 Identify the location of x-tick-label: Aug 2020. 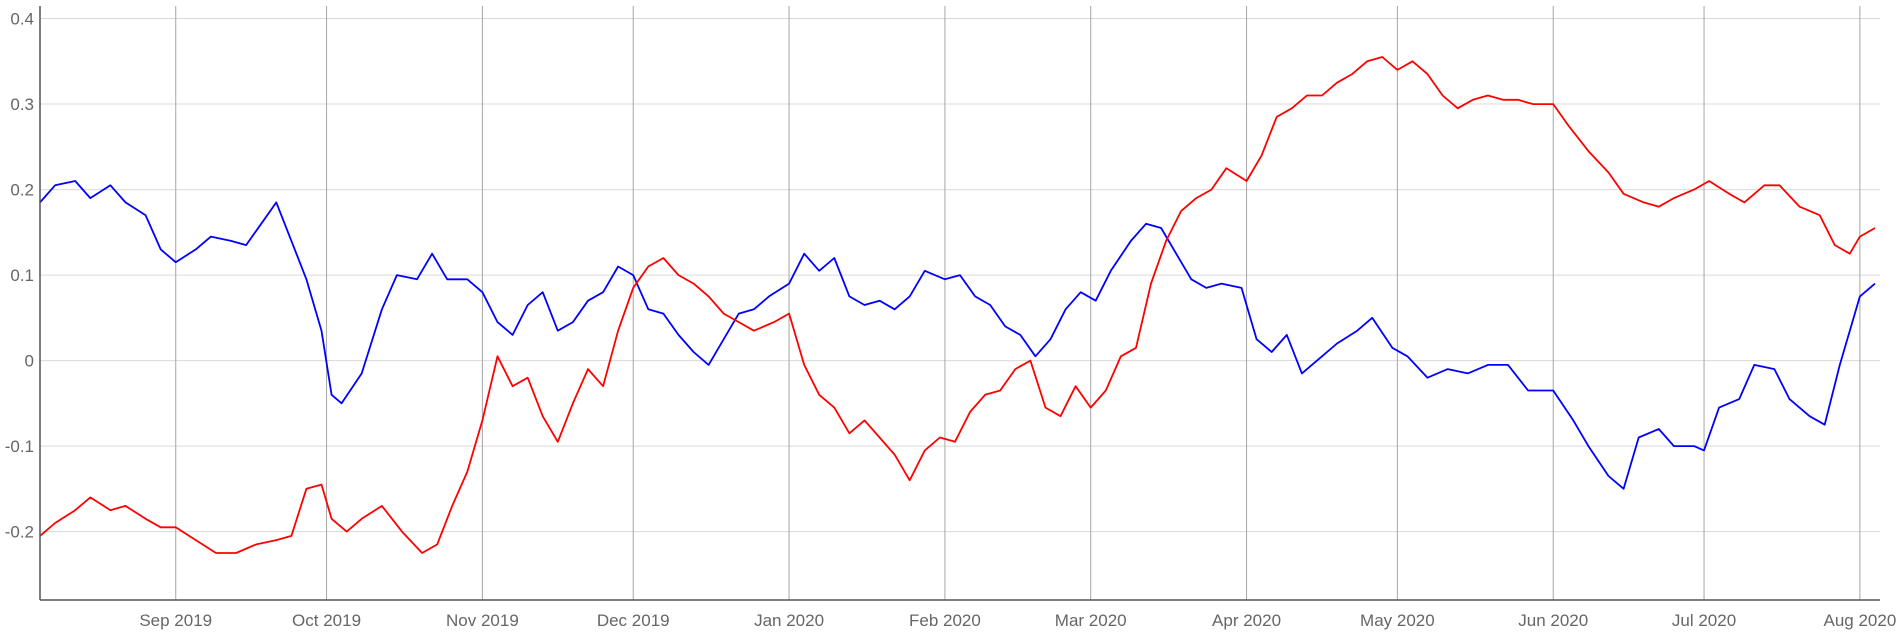
(1859, 620).